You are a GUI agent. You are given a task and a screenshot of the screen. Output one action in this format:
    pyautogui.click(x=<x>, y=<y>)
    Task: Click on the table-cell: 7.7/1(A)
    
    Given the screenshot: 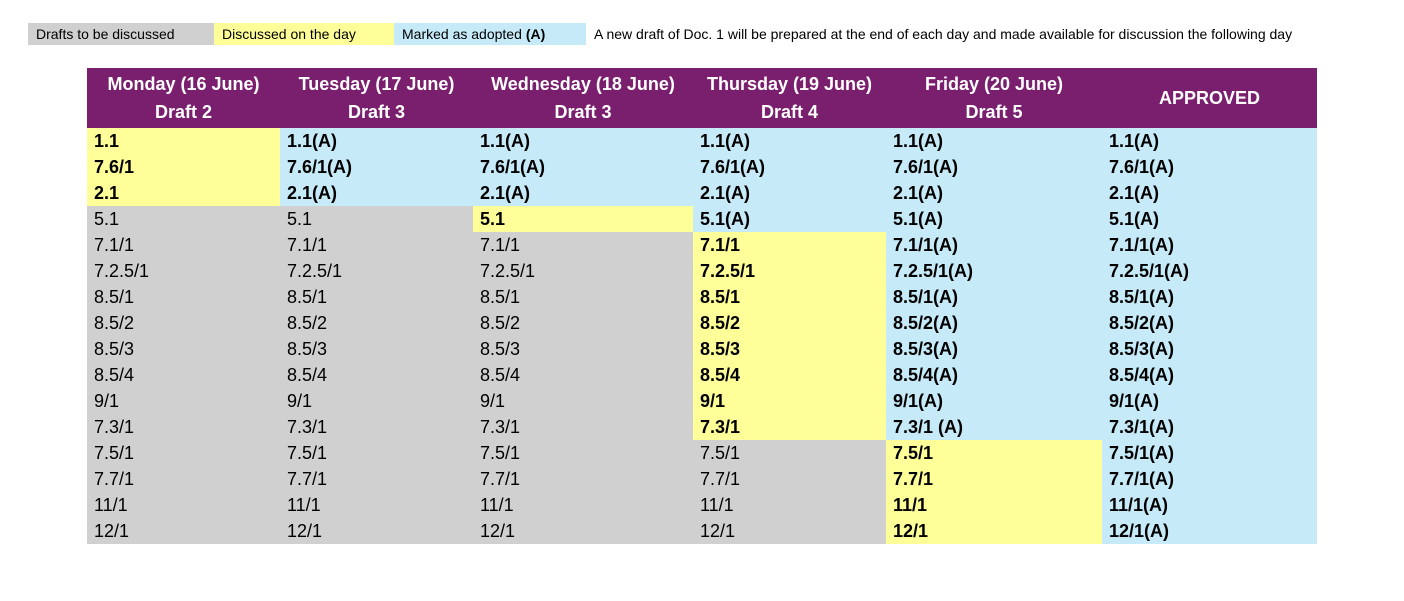 What is the action you would take?
    pyautogui.click(x=1209, y=479)
    